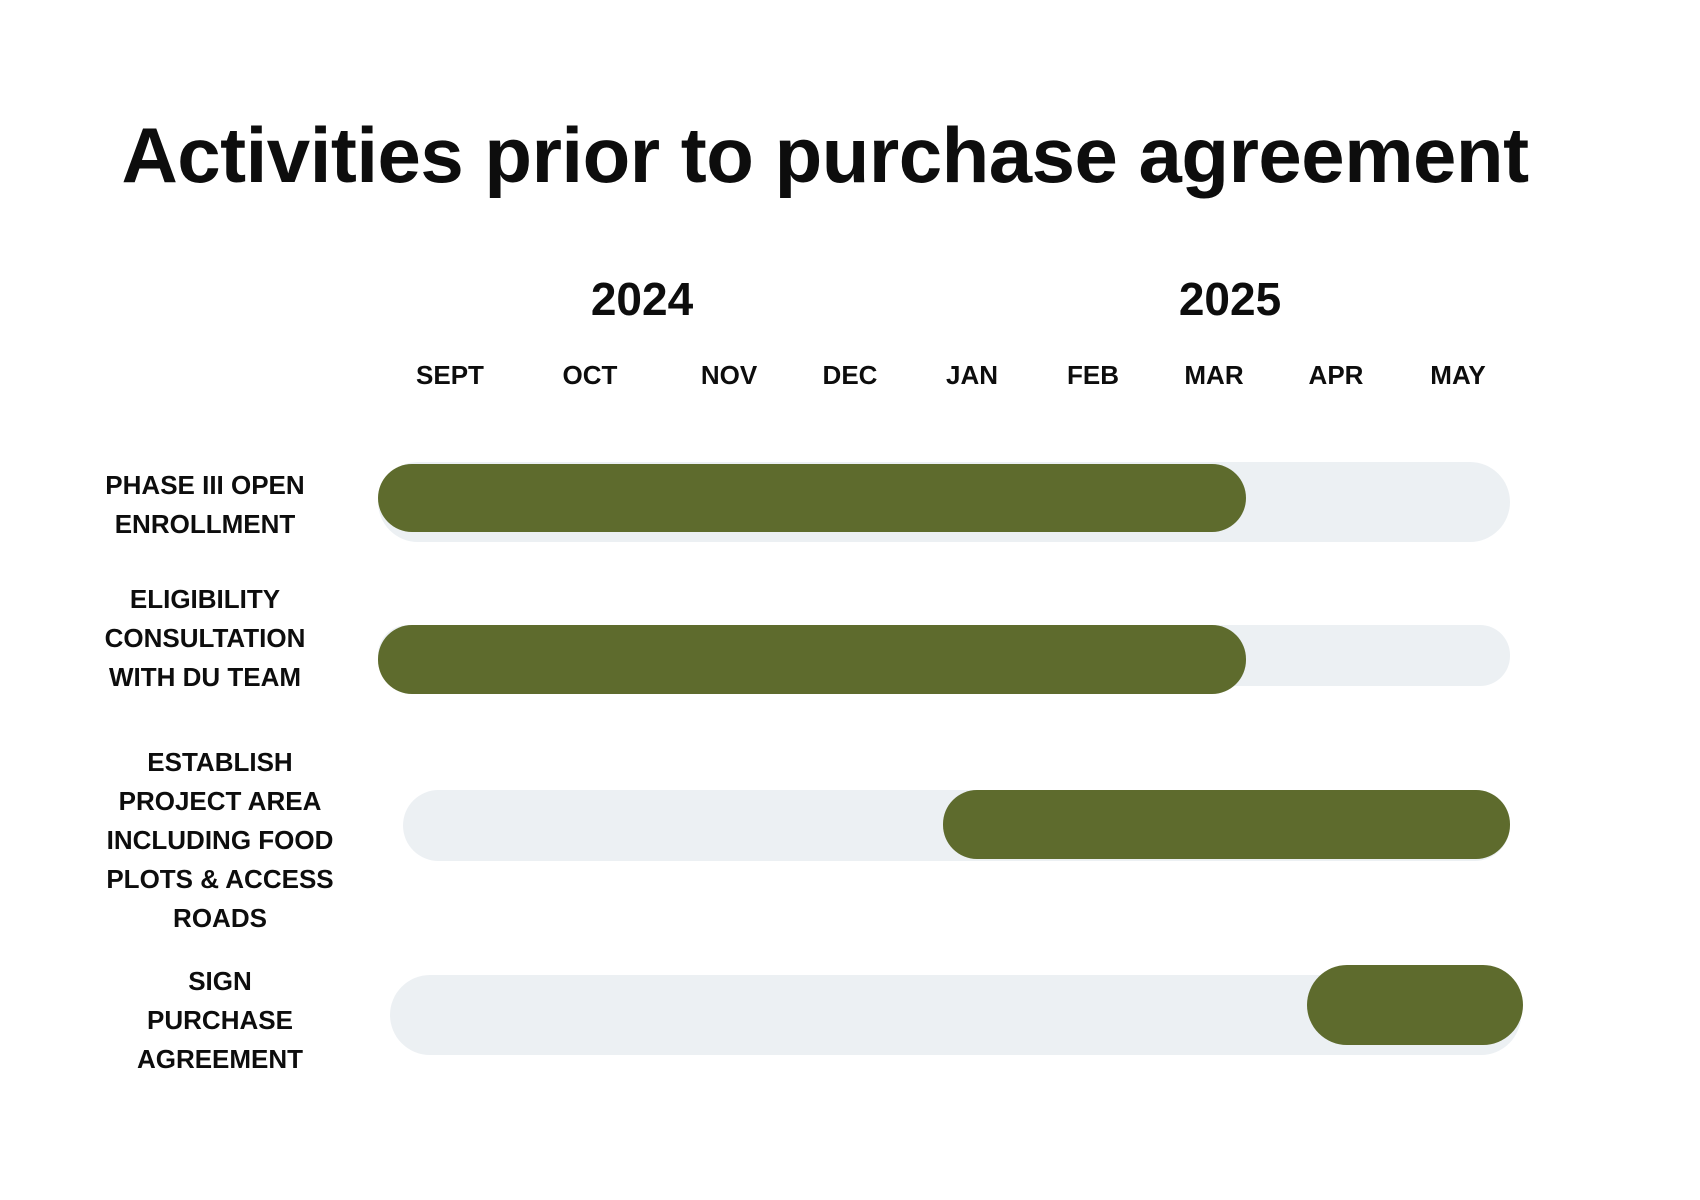  I want to click on month-label-feb: FEB, so click(1093, 375).